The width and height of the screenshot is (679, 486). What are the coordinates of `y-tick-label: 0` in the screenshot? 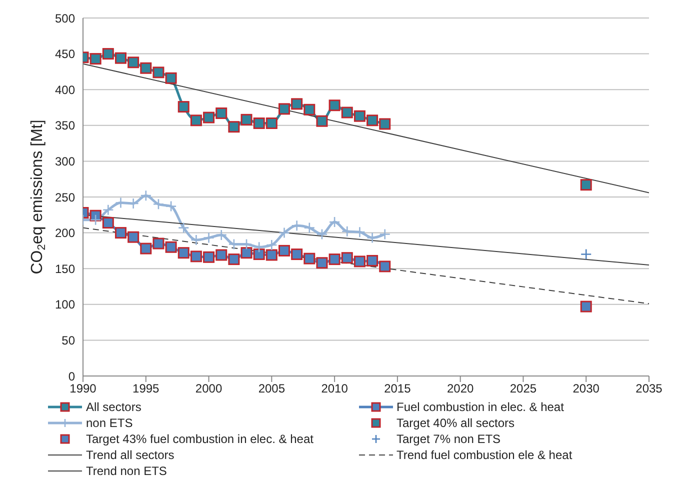 It's located at (72, 376).